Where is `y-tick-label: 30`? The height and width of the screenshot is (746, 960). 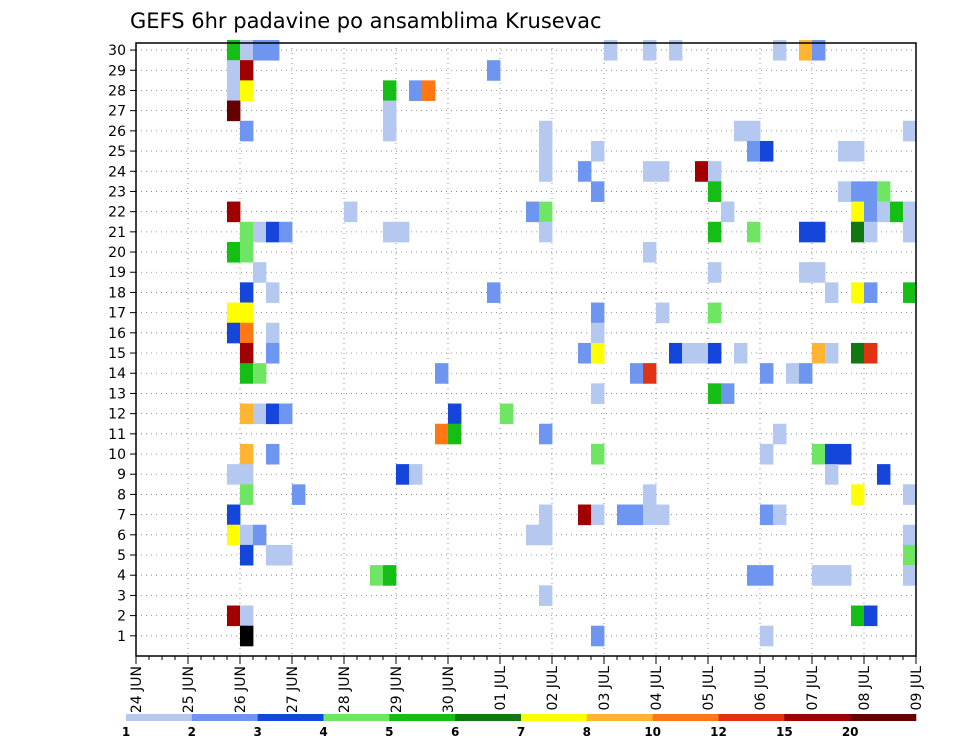 y-tick-label: 30 is located at coordinates (117, 51).